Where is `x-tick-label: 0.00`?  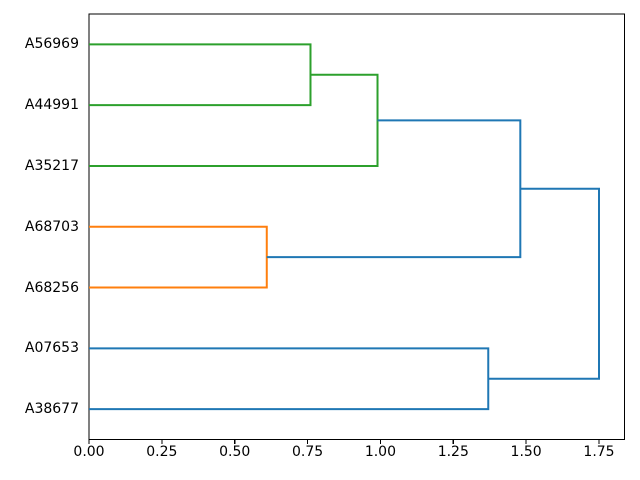
x-tick-label: 0.00 is located at coordinates (89, 452).